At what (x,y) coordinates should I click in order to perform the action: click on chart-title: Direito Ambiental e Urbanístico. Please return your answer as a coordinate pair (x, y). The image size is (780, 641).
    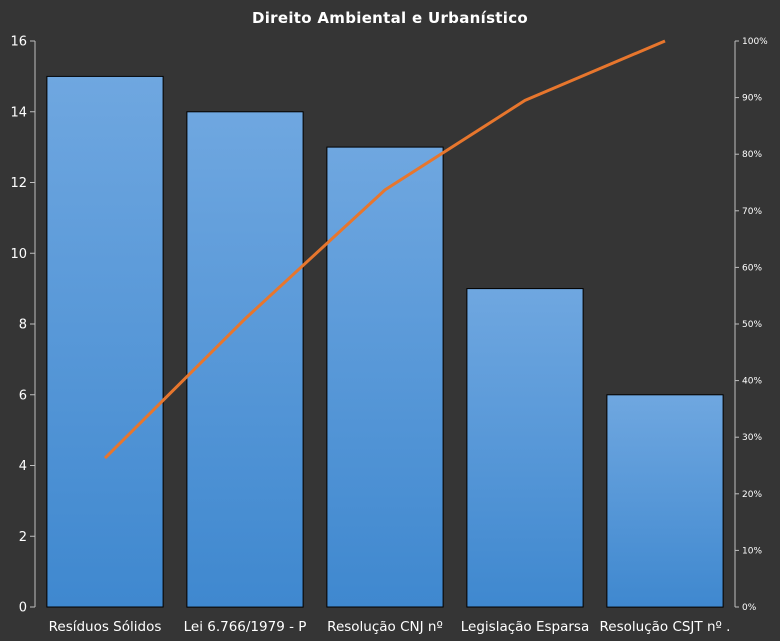
    Looking at the image, I should click on (390, 18).